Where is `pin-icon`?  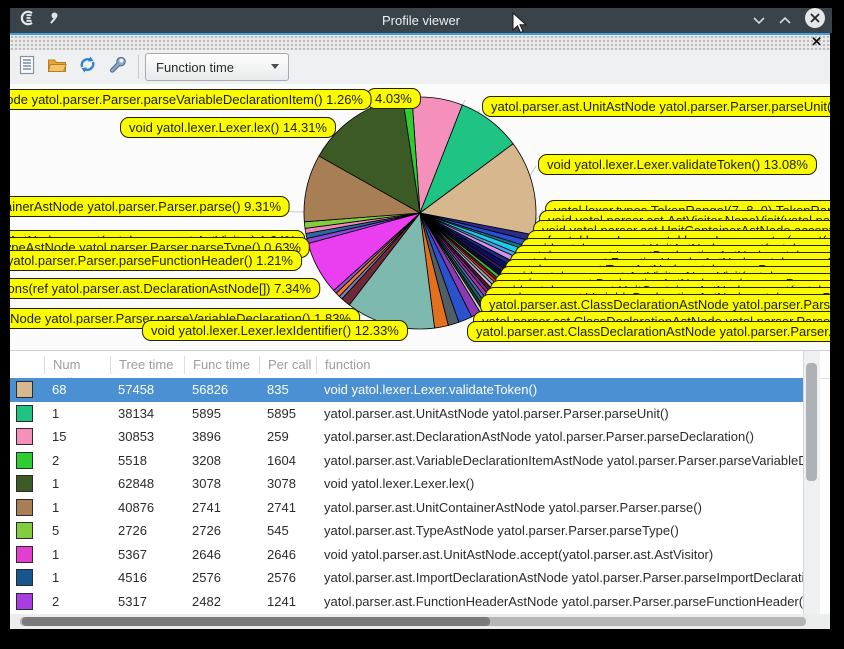
pin-icon is located at coordinates (53, 20).